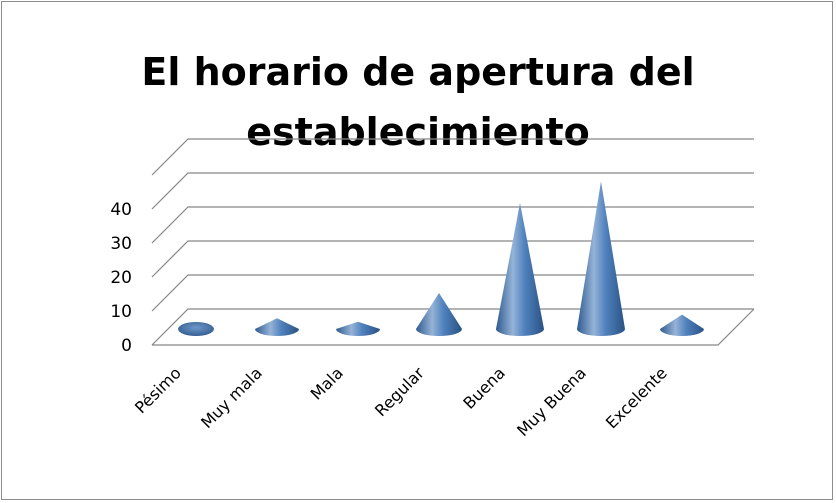 The height and width of the screenshot is (503, 836). I want to click on chart-title-line-1: El horario de apertura del, so click(418, 72).